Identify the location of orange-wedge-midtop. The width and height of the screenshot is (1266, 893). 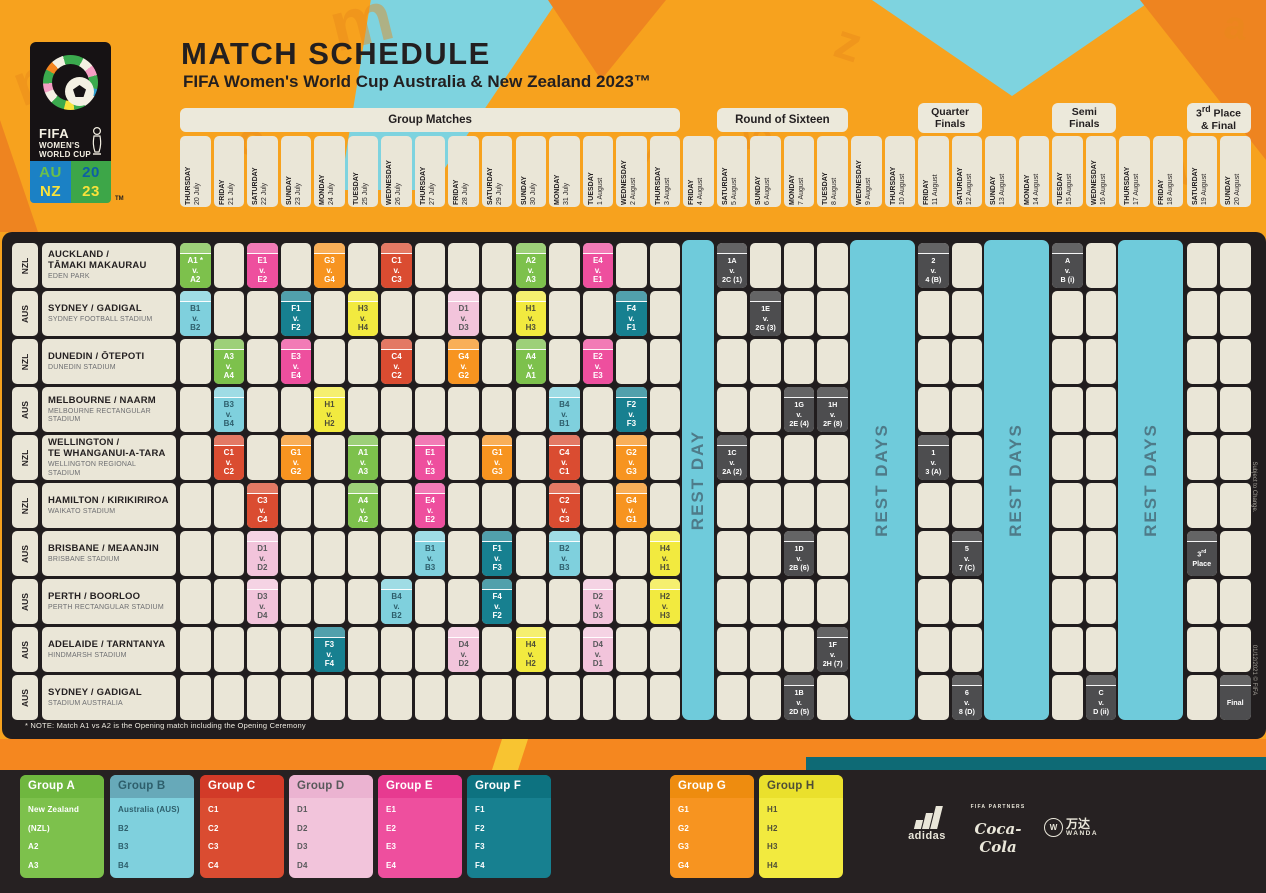
(607, 40).